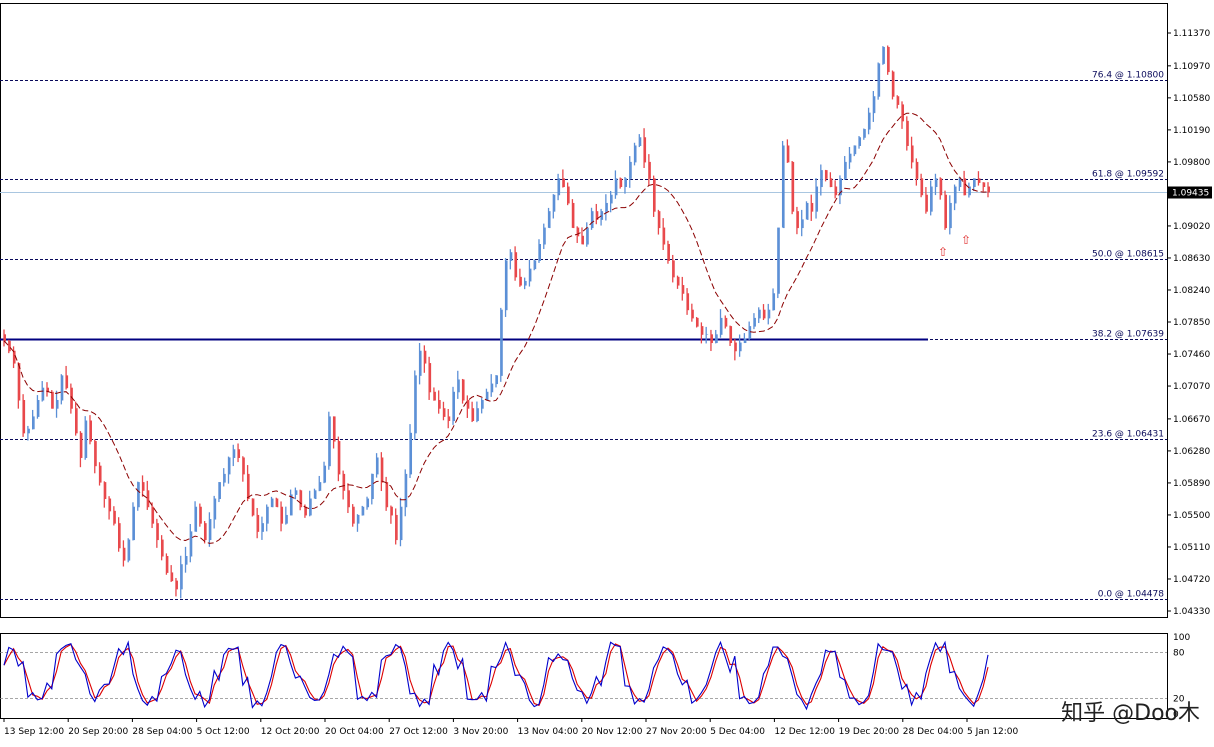 The width and height of the screenshot is (1214, 747). I want to click on fib-level-label: 0.0 @ 1.04478, so click(1131, 595).